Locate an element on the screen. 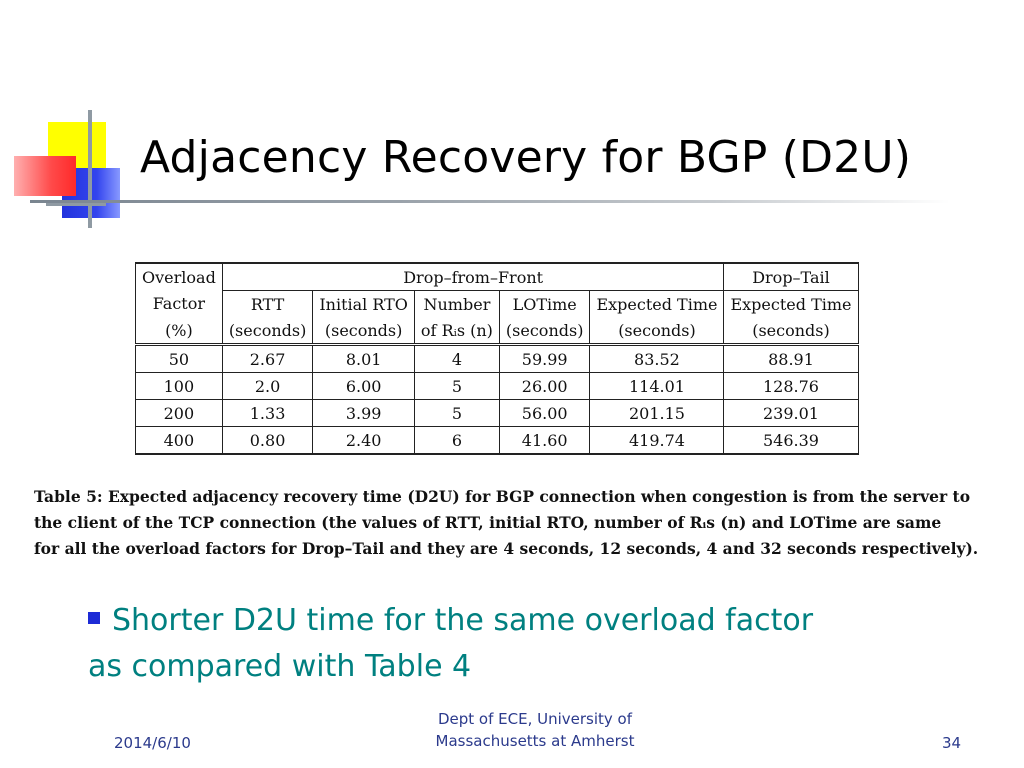  table-cell: 114.01 is located at coordinates (657, 386).